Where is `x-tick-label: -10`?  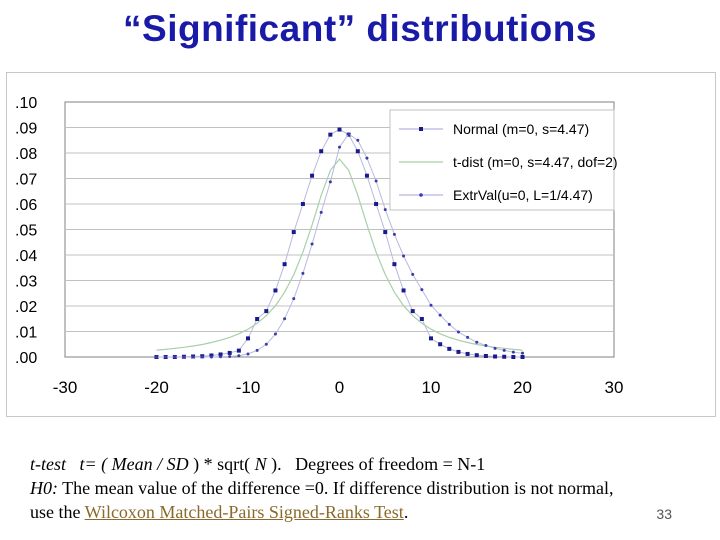 x-tick-label: -10 is located at coordinates (248, 387).